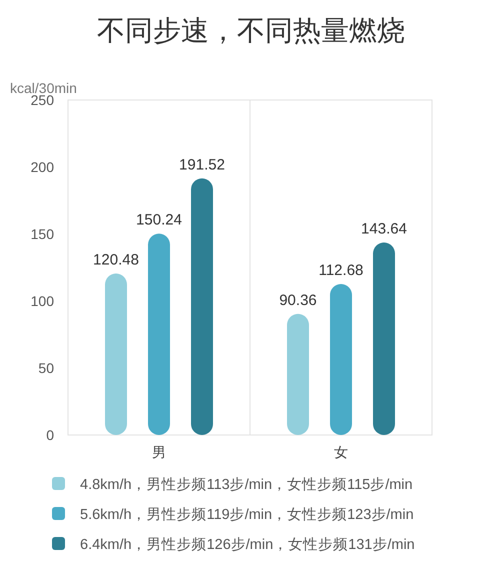 Image resolution: width=502 pixels, height=588 pixels. I want to click on data-label: 90.36, so click(298, 300).